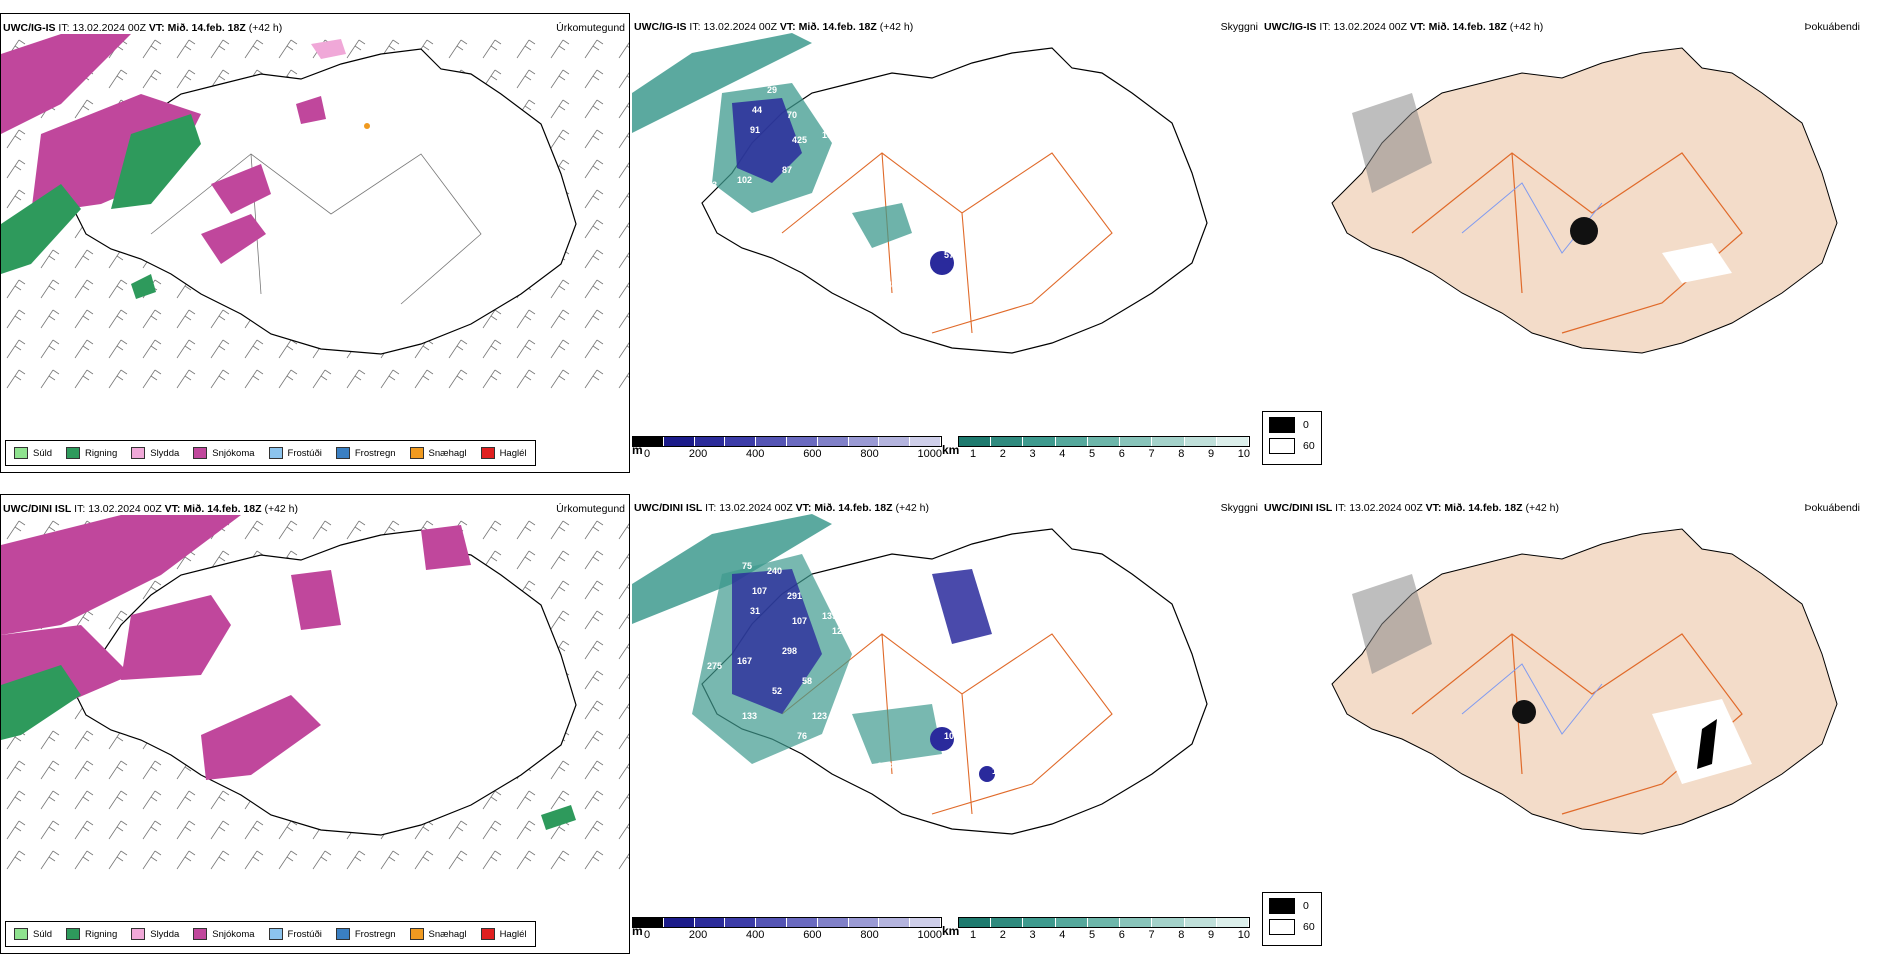  What do you see at coordinates (774, 571) in the screenshot?
I see `cloud-base-label: 240` at bounding box center [774, 571].